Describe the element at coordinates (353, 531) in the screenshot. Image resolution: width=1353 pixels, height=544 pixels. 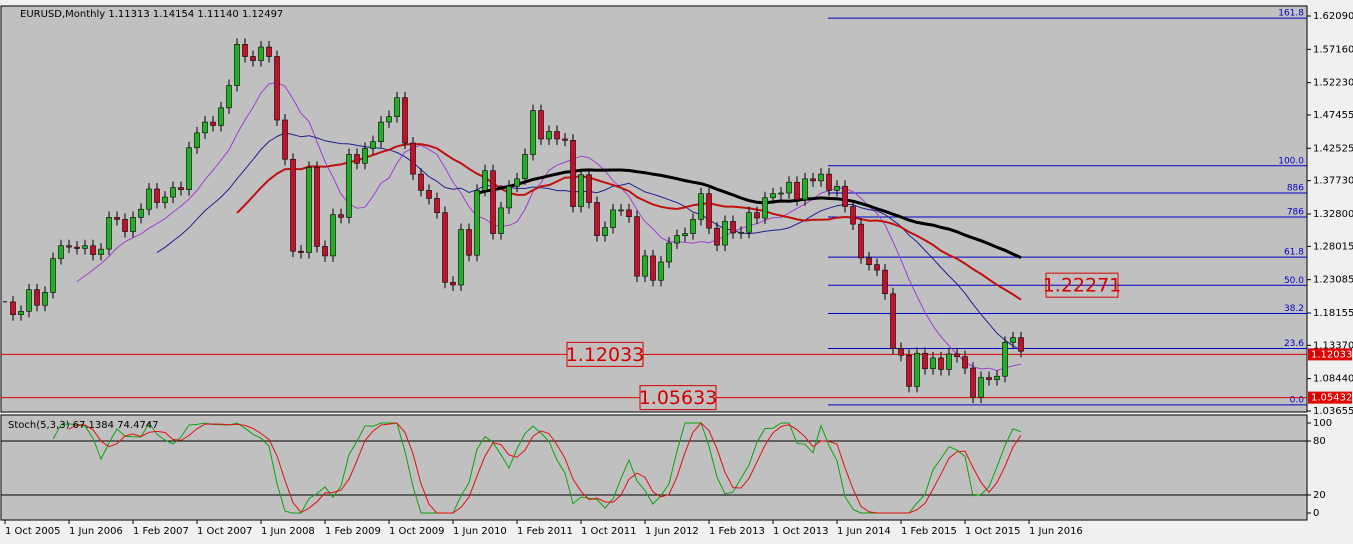
I see `x-tick-label: 1 Feb 2009` at that location.